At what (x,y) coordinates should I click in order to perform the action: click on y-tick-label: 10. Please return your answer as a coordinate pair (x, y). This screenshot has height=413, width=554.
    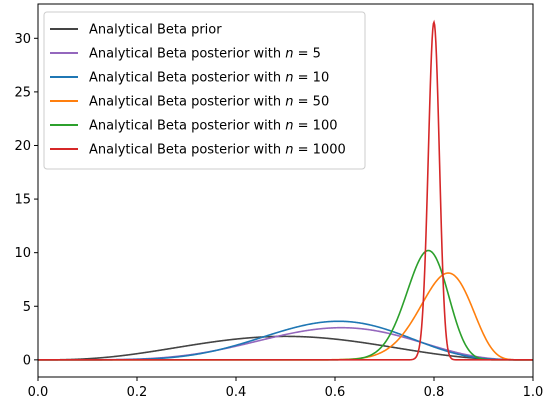
    Looking at the image, I should click on (22, 253).